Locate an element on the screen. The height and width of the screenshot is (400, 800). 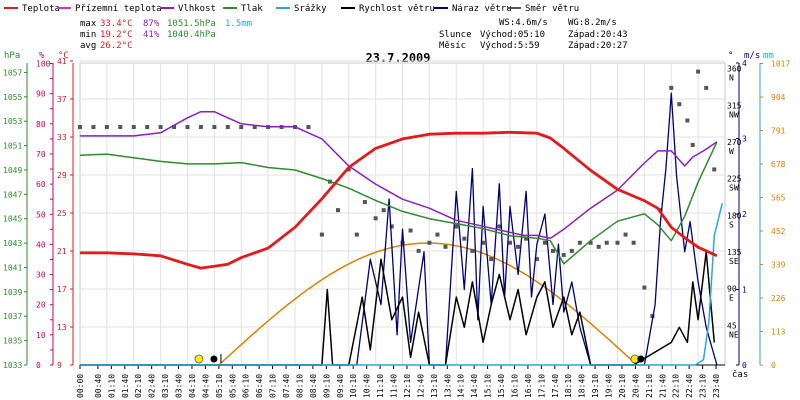
rain-tick-label: 791 is located at coordinates (778, 131).